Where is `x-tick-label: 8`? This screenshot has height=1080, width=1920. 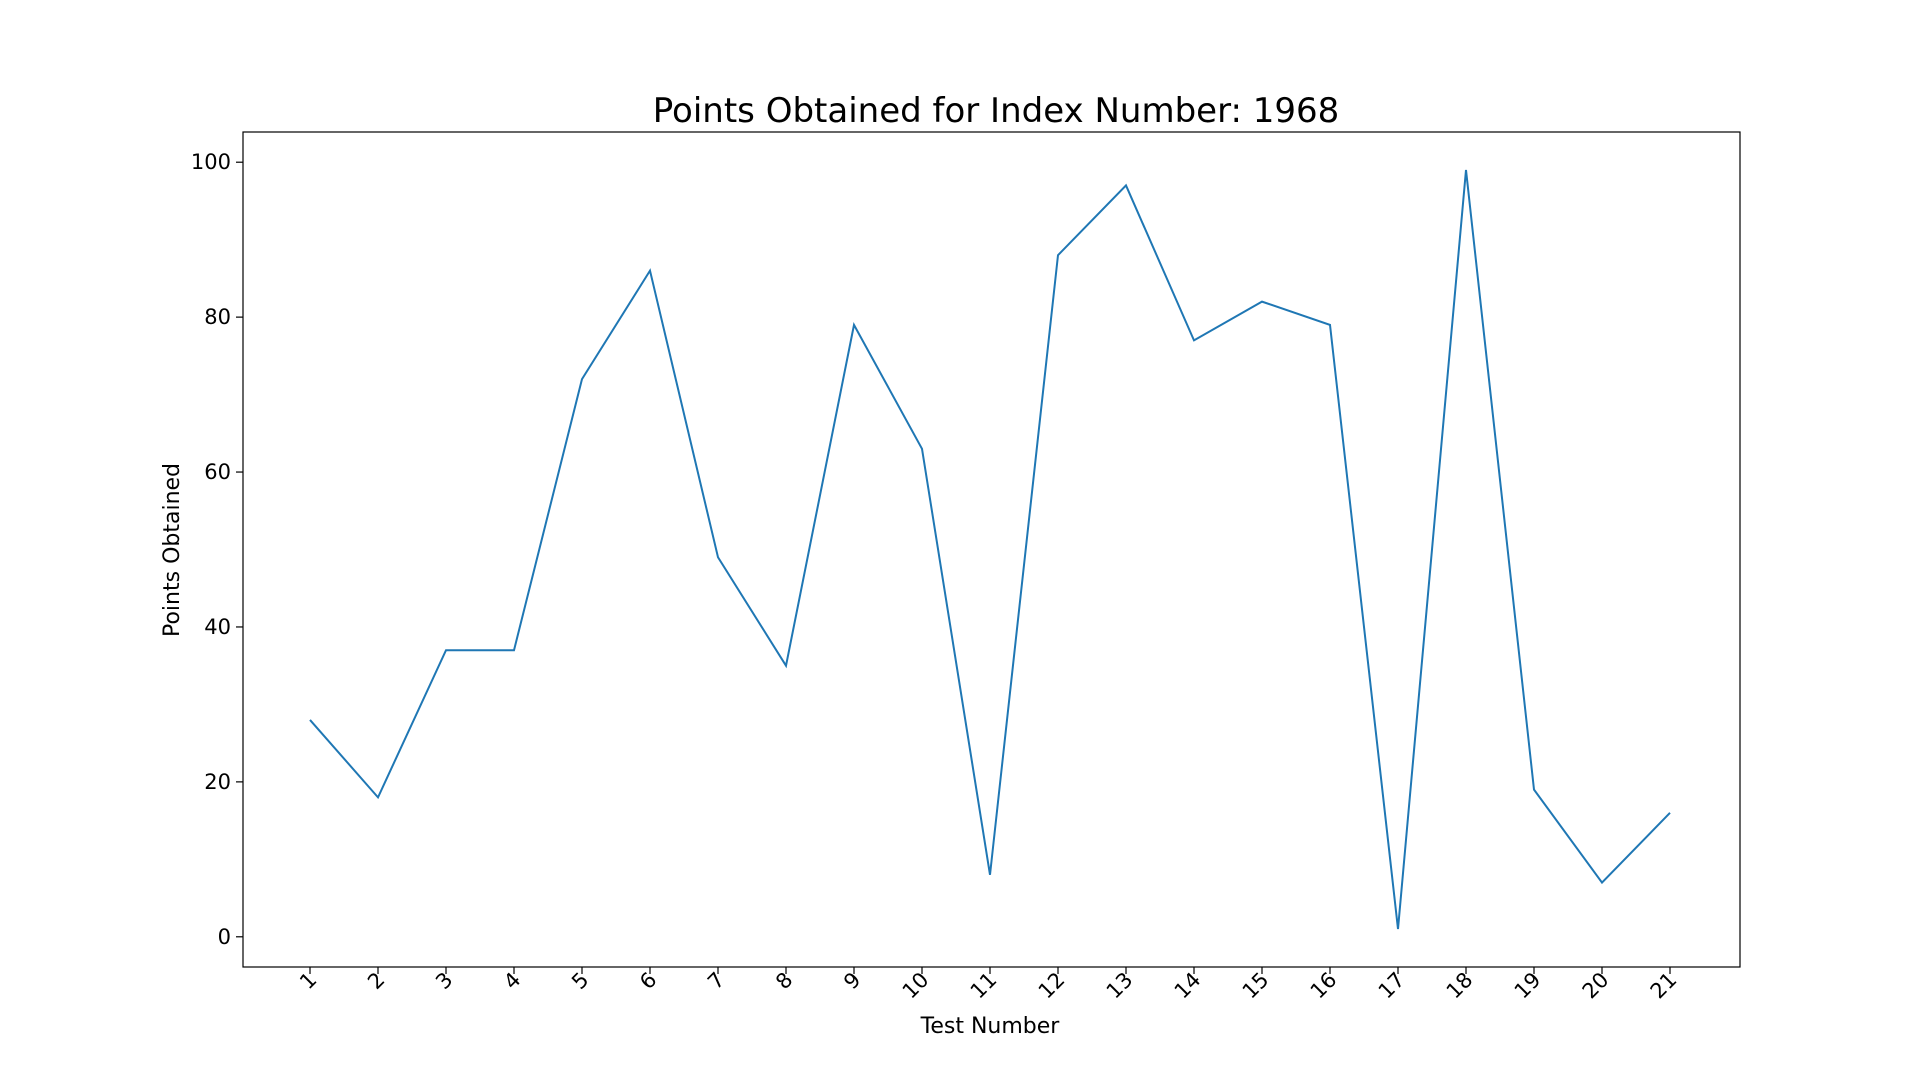 x-tick-label: 8 is located at coordinates (784, 981).